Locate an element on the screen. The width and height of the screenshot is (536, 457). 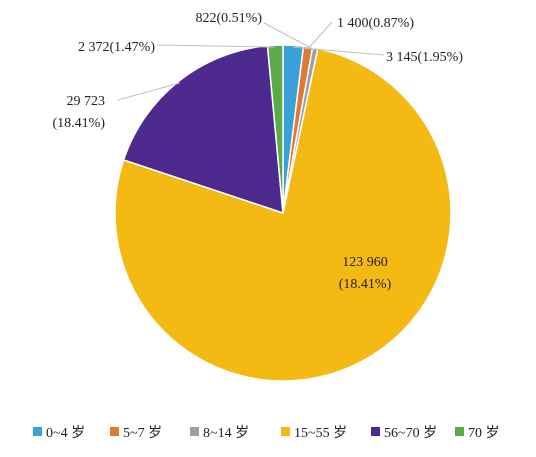
legend-item-70: 70 岁 is located at coordinates (477, 433).